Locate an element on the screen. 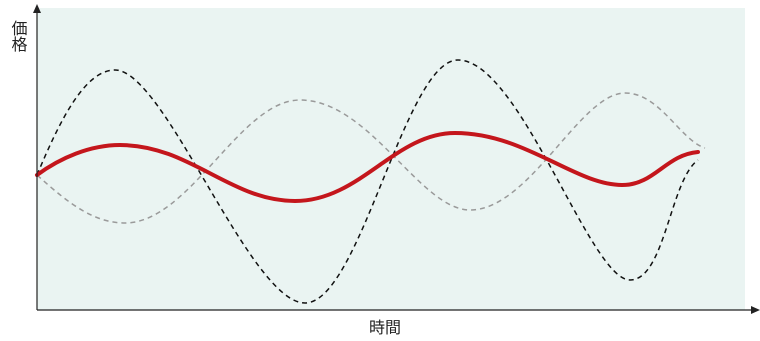 Image resolution: width=760 pixels, height=341 pixels. y-axis-label: 価格 is located at coordinates (18, 36).